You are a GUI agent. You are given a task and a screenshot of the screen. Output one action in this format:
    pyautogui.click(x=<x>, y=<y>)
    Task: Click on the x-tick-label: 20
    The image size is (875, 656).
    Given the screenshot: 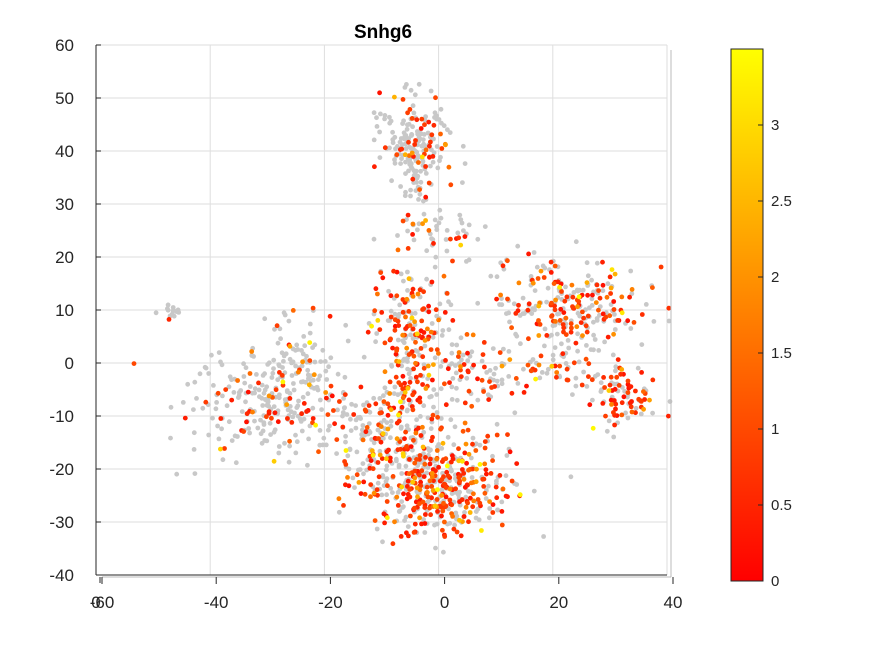 What is the action you would take?
    pyautogui.click(x=558, y=602)
    